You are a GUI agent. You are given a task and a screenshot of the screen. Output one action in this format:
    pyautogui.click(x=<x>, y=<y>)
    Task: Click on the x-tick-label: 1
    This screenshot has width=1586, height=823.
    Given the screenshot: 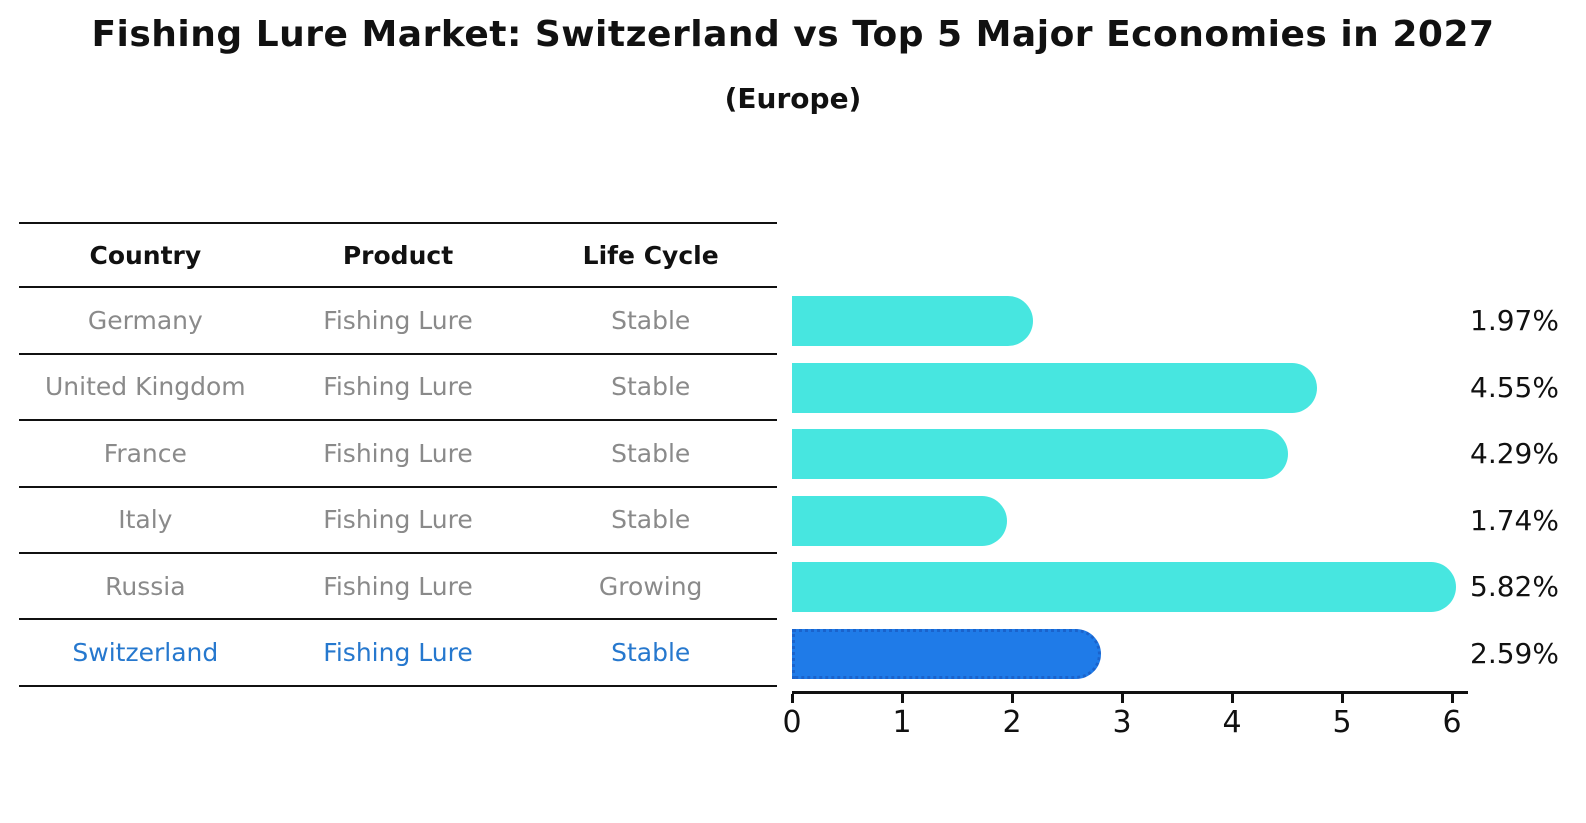 What is the action you would take?
    pyautogui.click(x=902, y=722)
    